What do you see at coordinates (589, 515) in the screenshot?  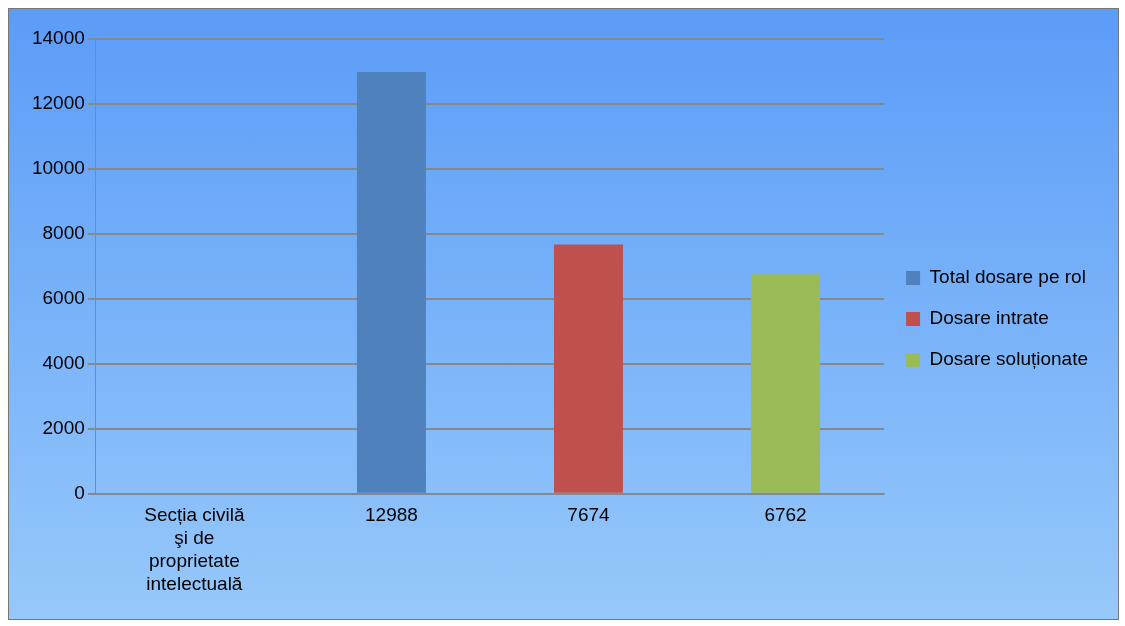 I see `x-tick-label: 7674` at bounding box center [589, 515].